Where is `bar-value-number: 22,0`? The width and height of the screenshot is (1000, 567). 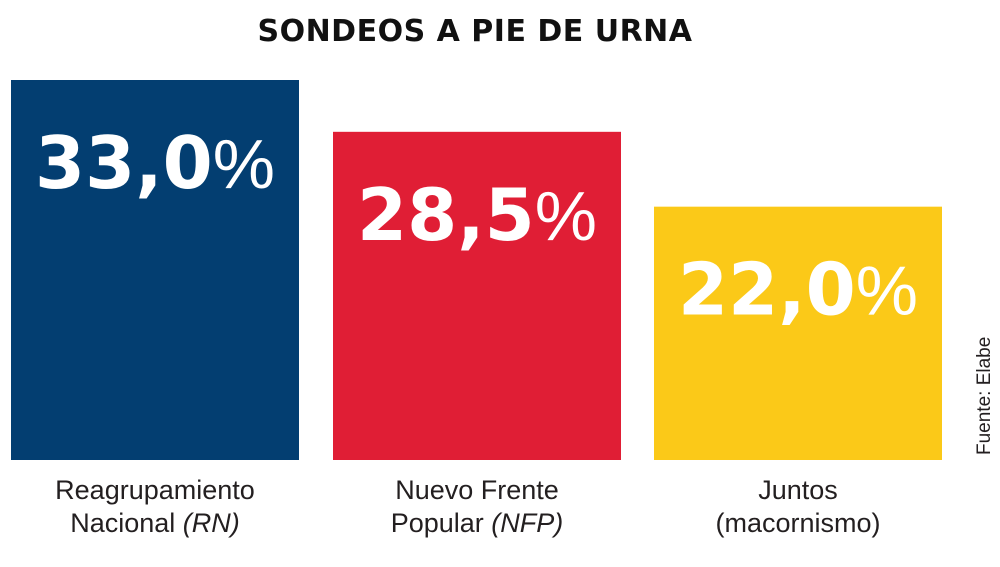
bar-value-number: 22,0 is located at coordinates (767, 290).